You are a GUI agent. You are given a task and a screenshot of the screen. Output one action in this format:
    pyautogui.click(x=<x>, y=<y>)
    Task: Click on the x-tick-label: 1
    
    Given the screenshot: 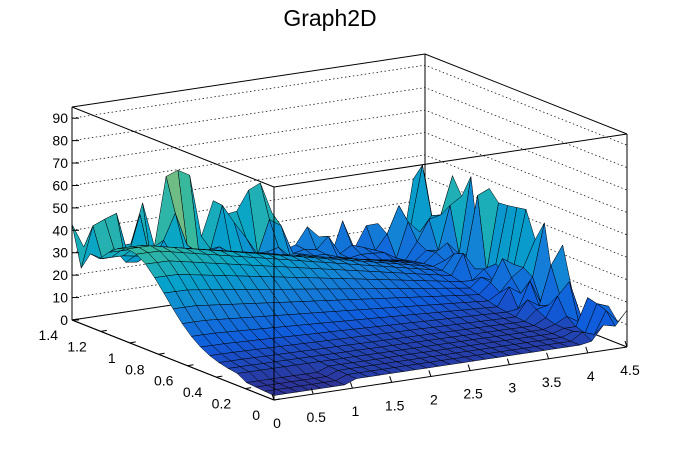 What is the action you would take?
    pyautogui.click(x=356, y=411)
    